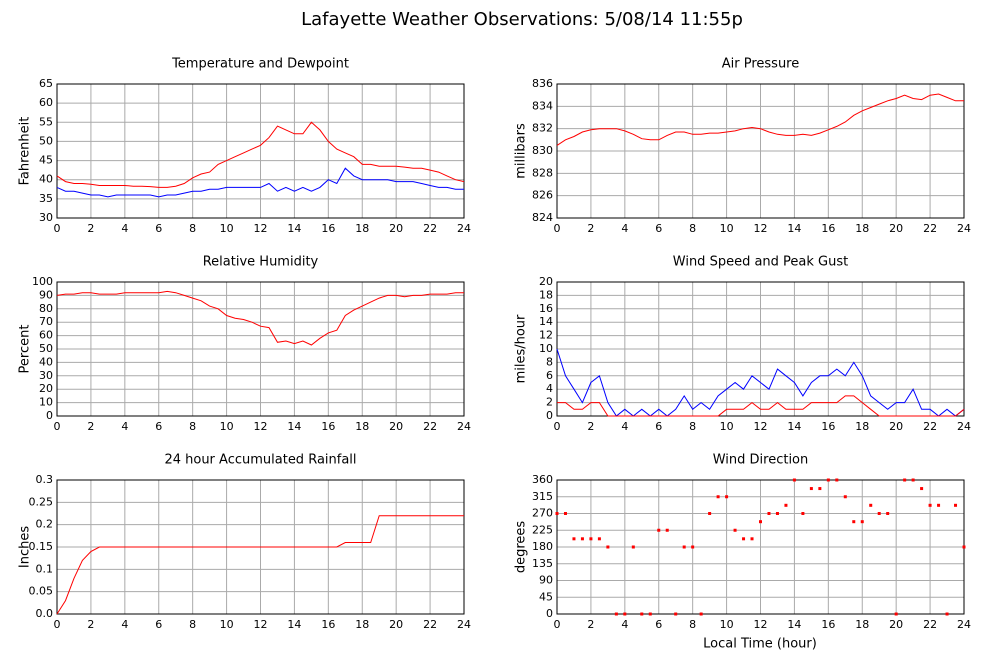 The height and width of the screenshot is (659, 999). I want to click on y-tick-label: 4, so click(549, 388).